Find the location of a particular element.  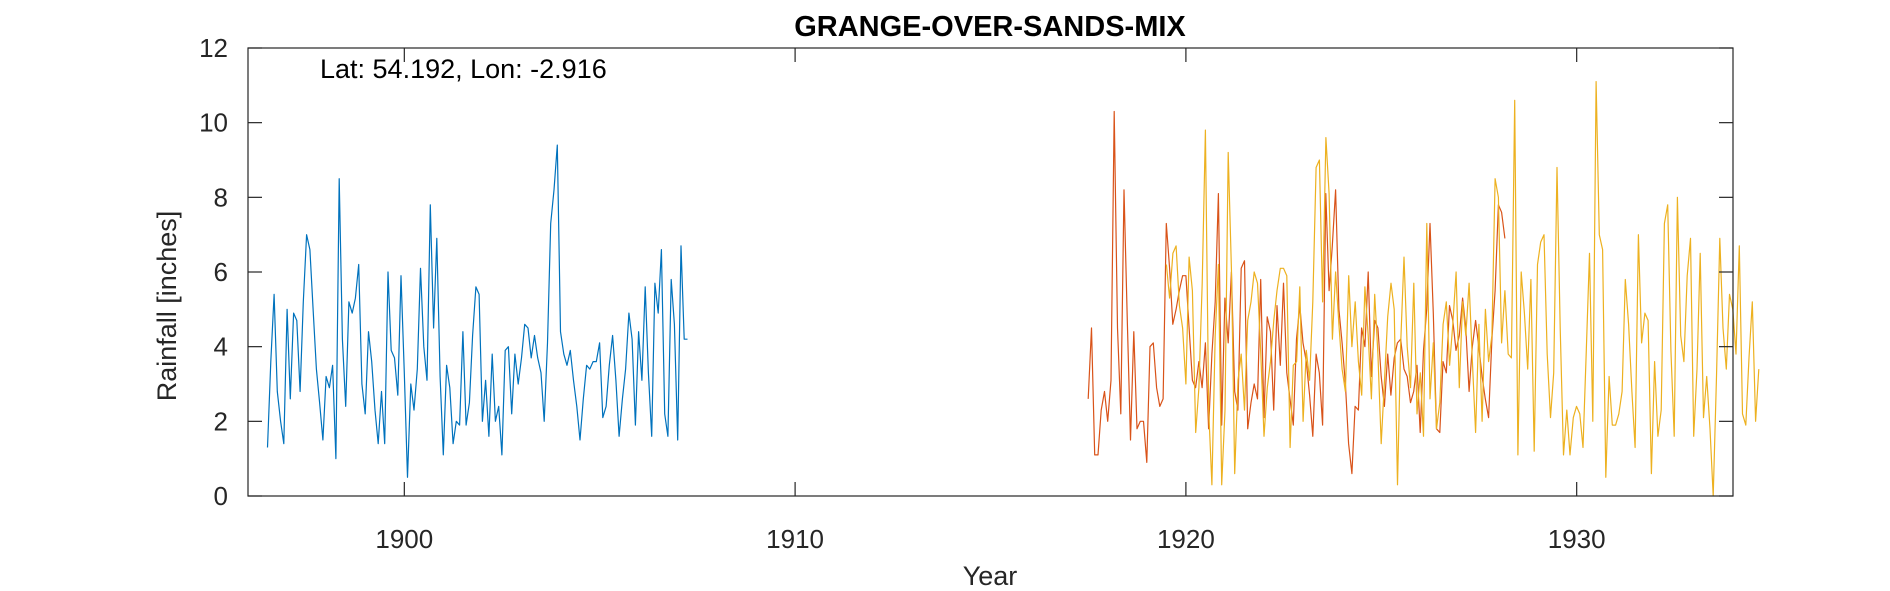

x-axis-label: Year is located at coordinates (990, 576).